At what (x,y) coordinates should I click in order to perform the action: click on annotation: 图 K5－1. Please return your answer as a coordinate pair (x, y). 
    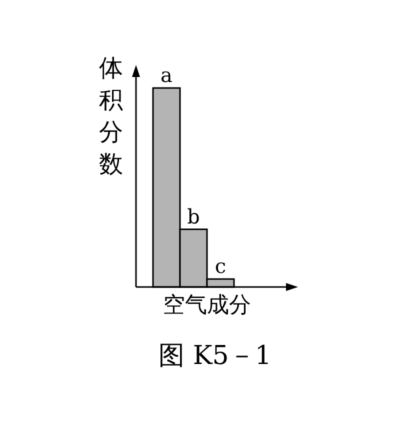
    Looking at the image, I should click on (215, 356).